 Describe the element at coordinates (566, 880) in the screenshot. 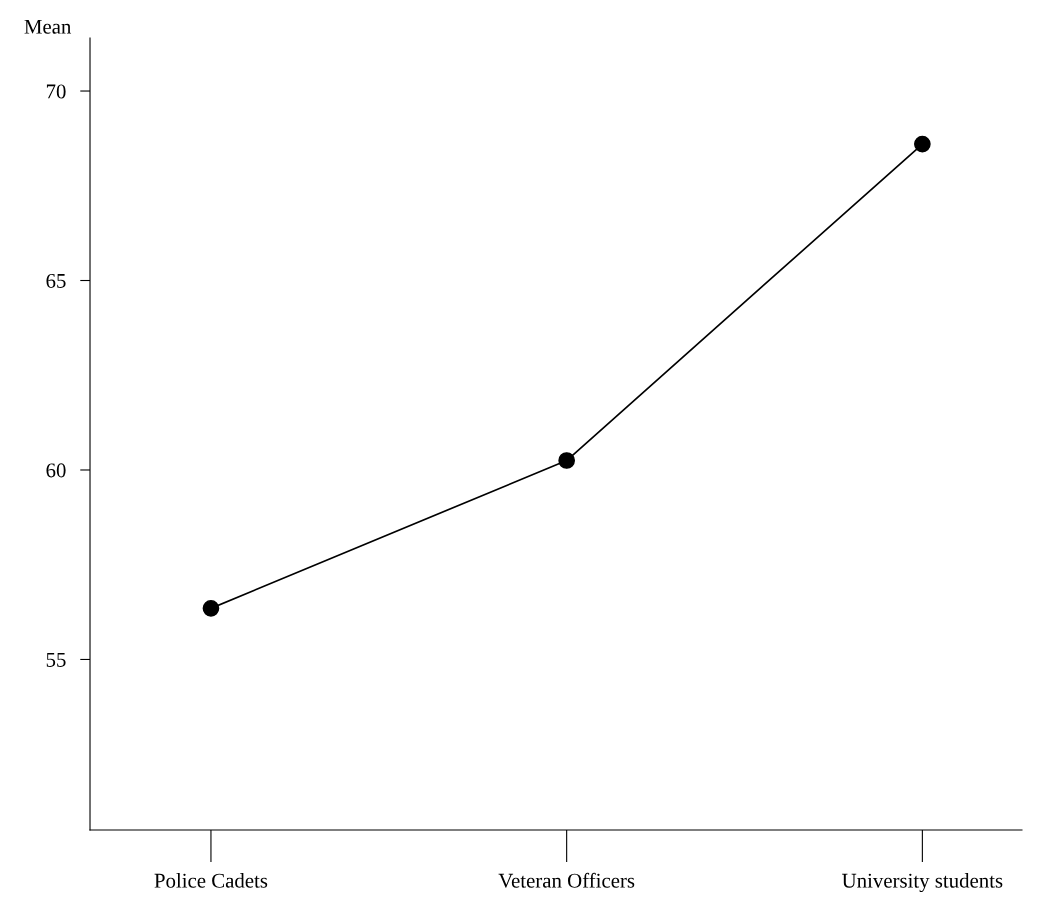

I see `x-tick-label: Veteran Officers` at that location.